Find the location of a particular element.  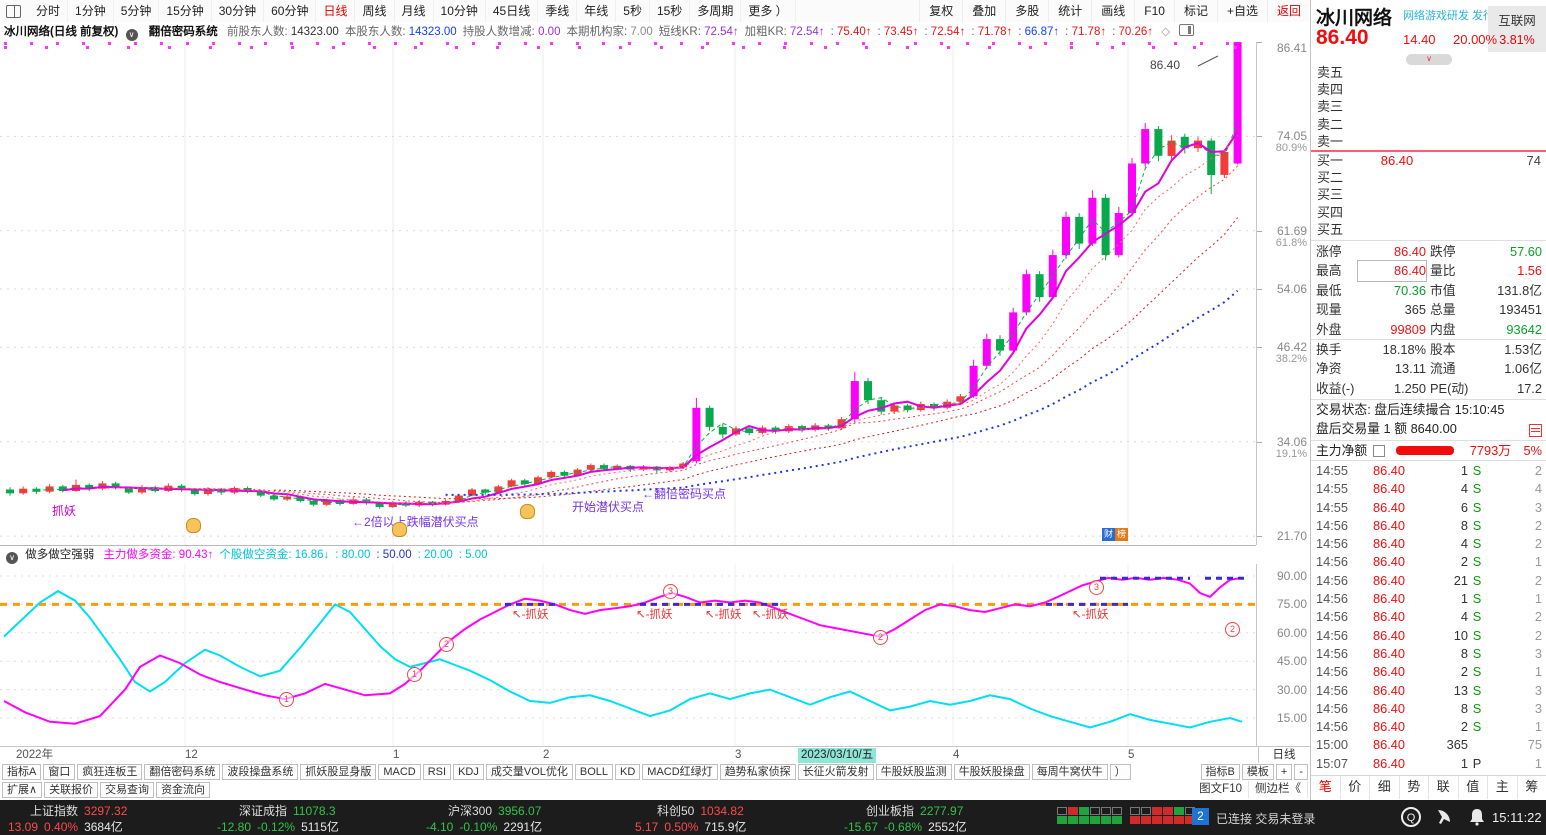

finance-rank-icon: 财榜 is located at coordinates (1115, 534).